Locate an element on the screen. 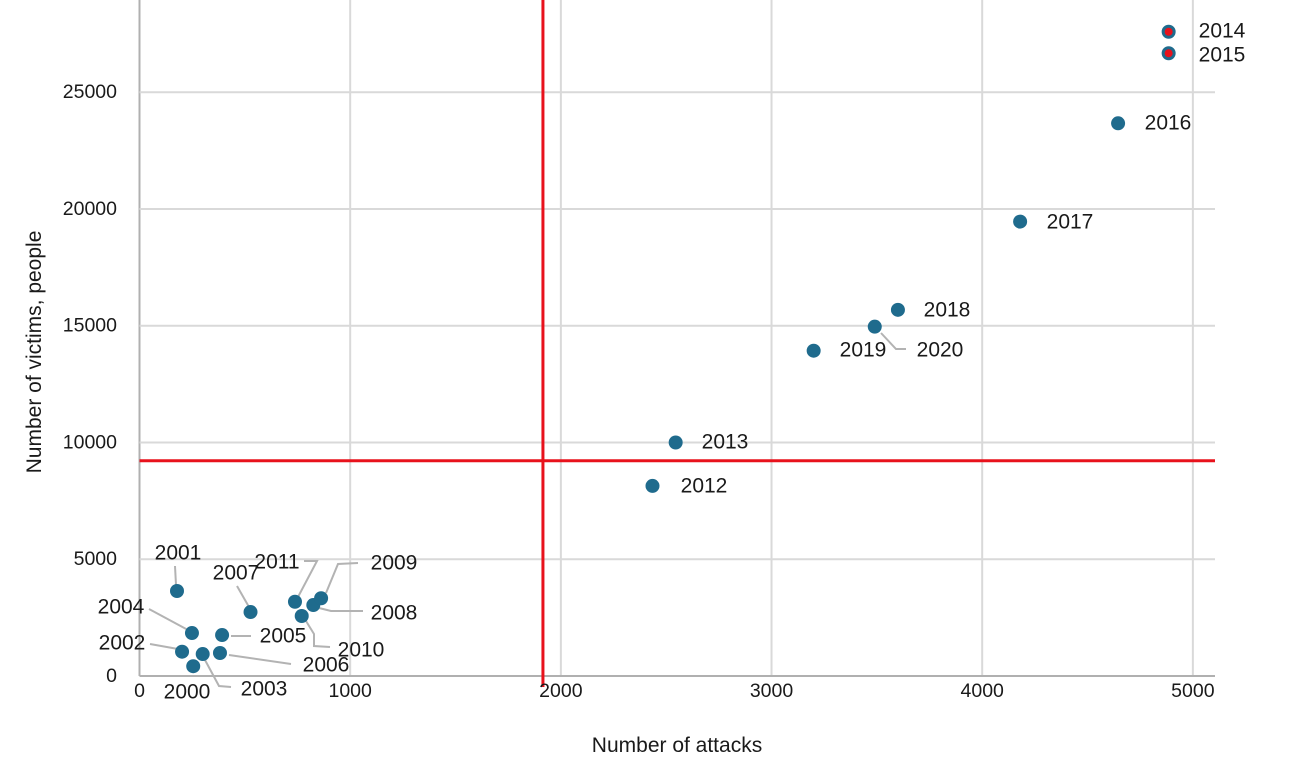  data-point-2015 is located at coordinates (1168, 53).